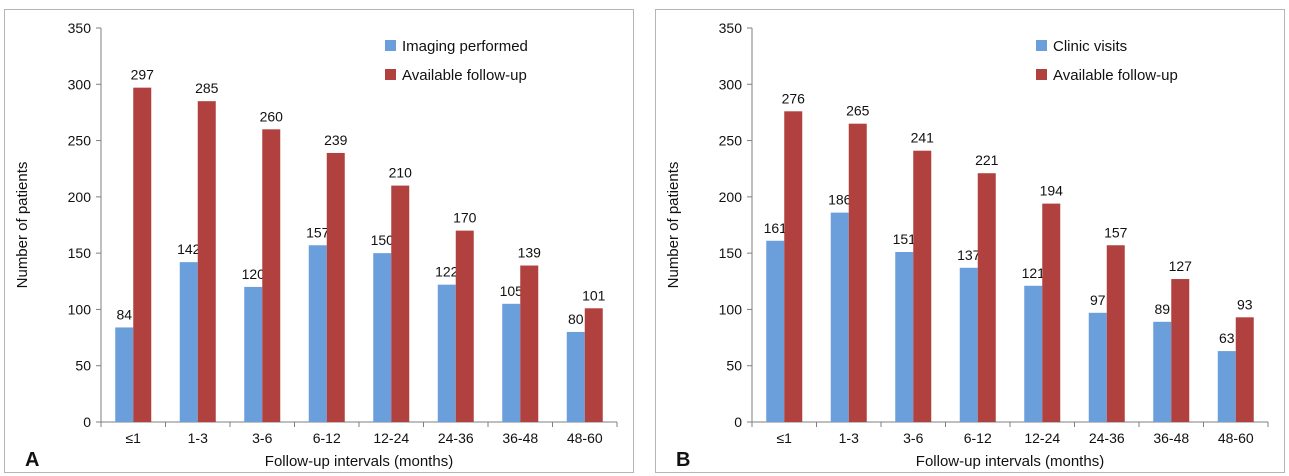 This screenshot has height=476, width=1289. I want to click on y-tick-label: 300, so click(731, 84).